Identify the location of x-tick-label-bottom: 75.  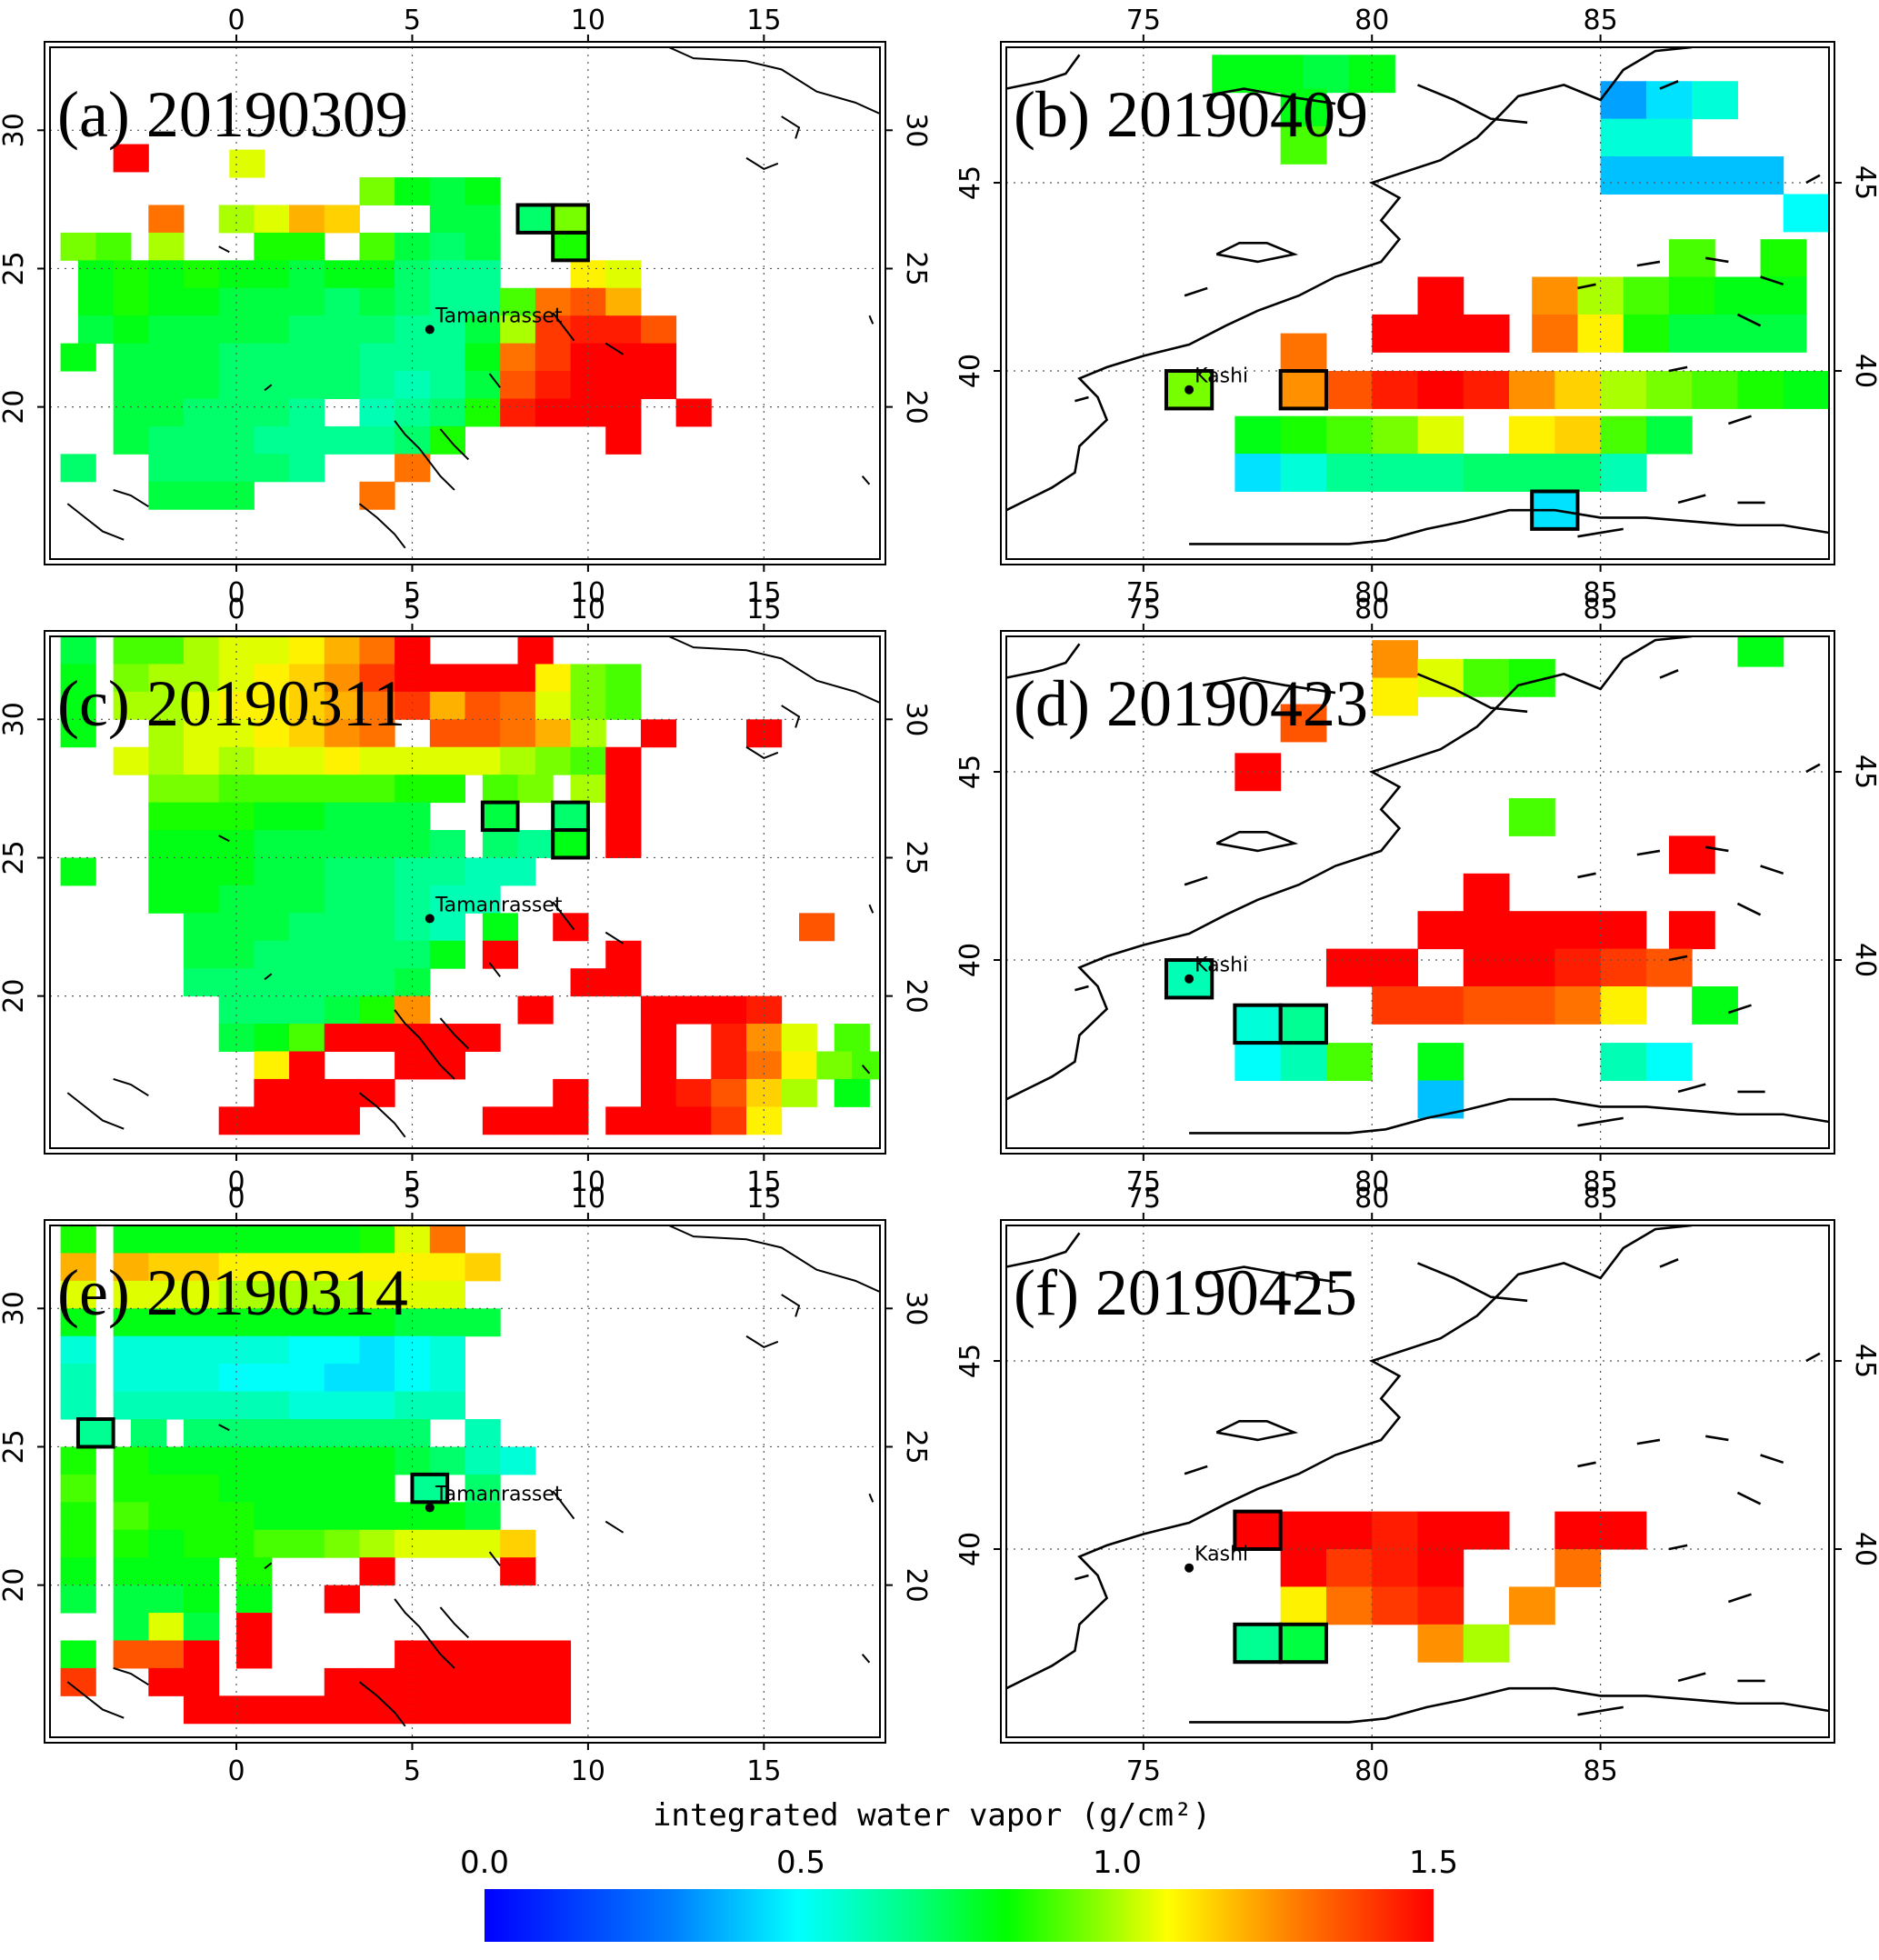
(1143, 1771).